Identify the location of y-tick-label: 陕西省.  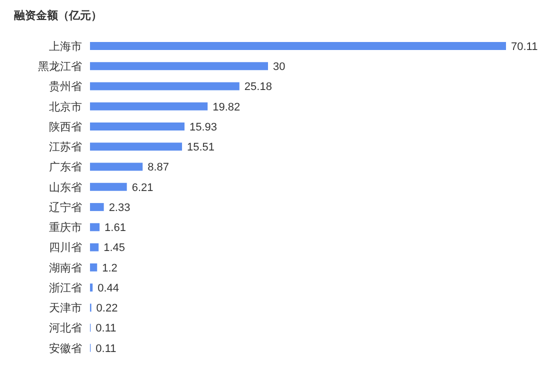
(65, 127).